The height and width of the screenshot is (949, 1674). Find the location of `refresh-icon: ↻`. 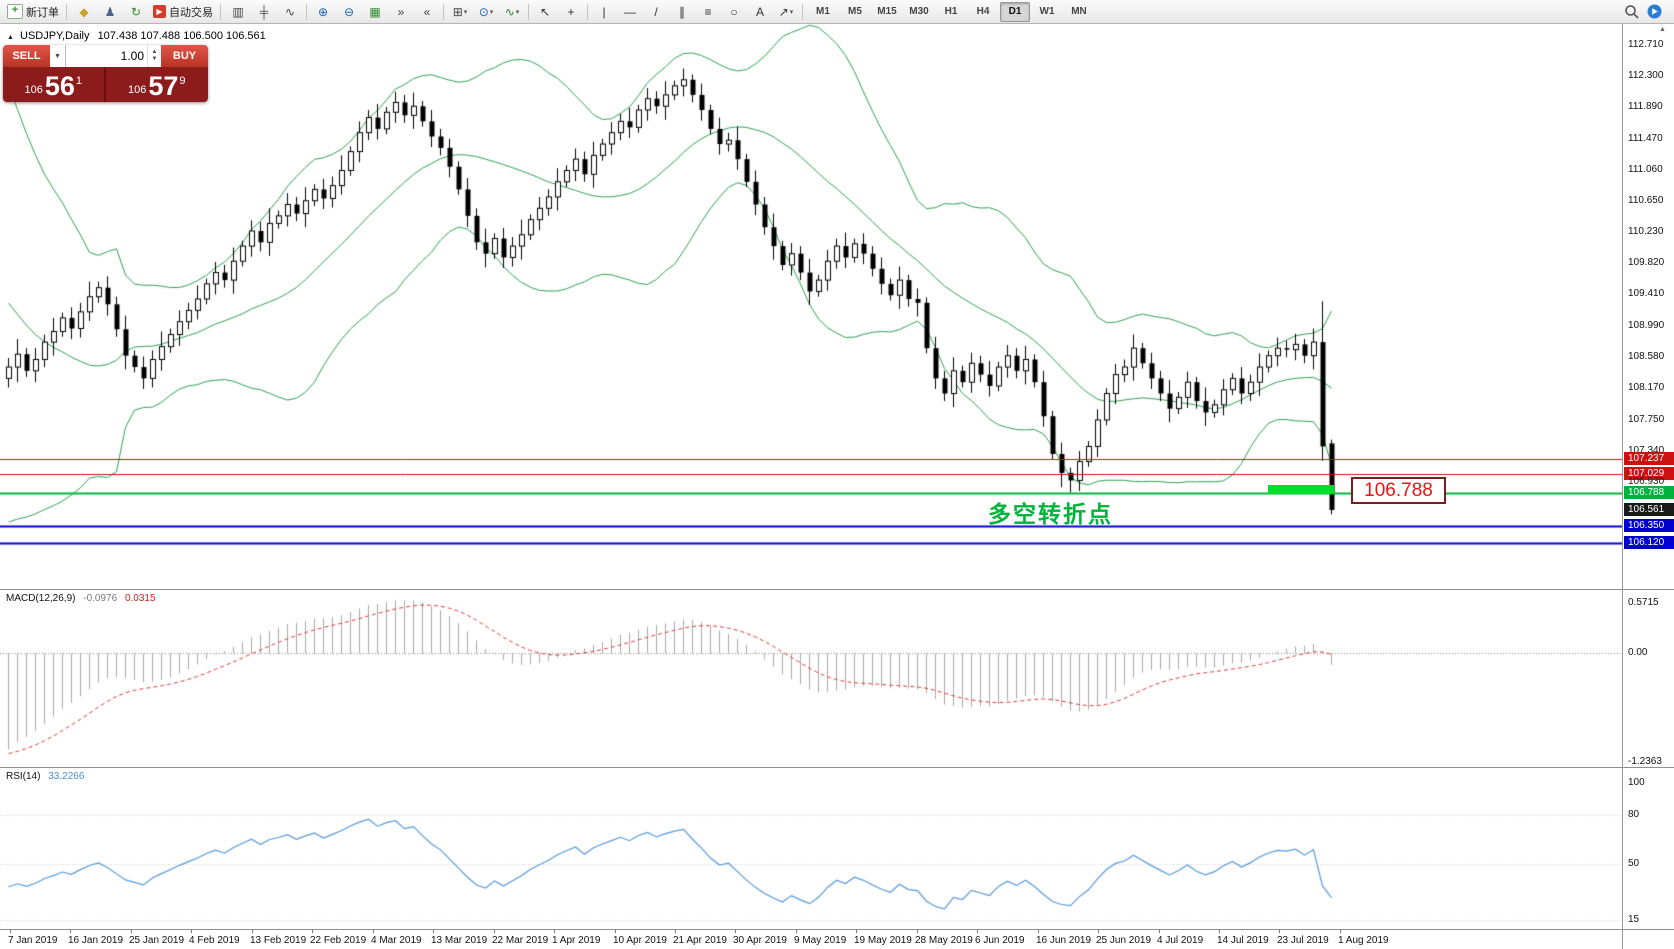

refresh-icon: ↻ is located at coordinates (136, 11).